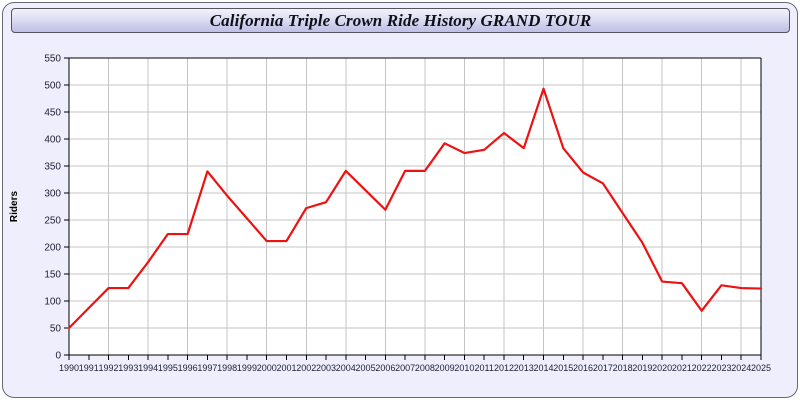 The width and height of the screenshot is (800, 402). Describe the element at coordinates (662, 368) in the screenshot. I see `x-tick-label: 2020` at that location.